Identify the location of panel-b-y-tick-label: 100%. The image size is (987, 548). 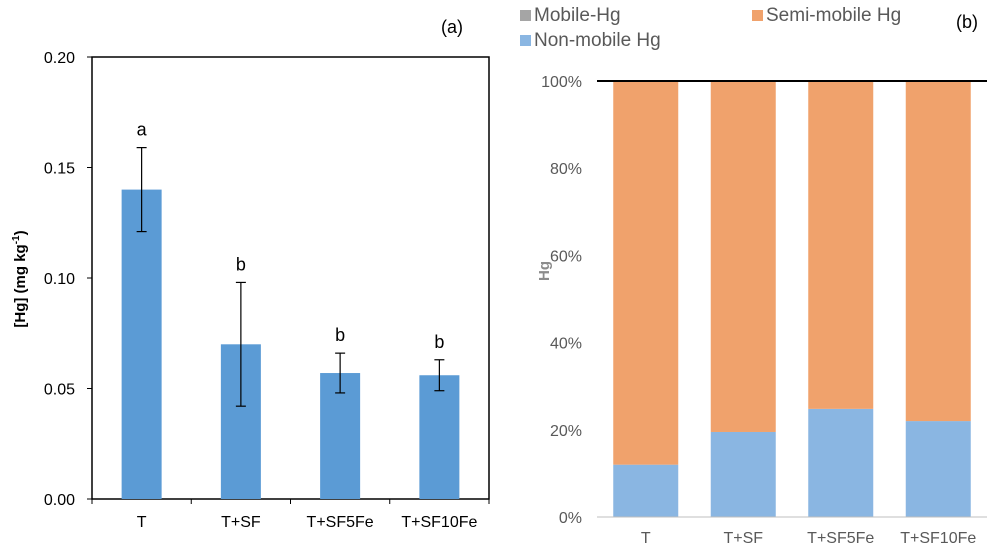
(561, 82).